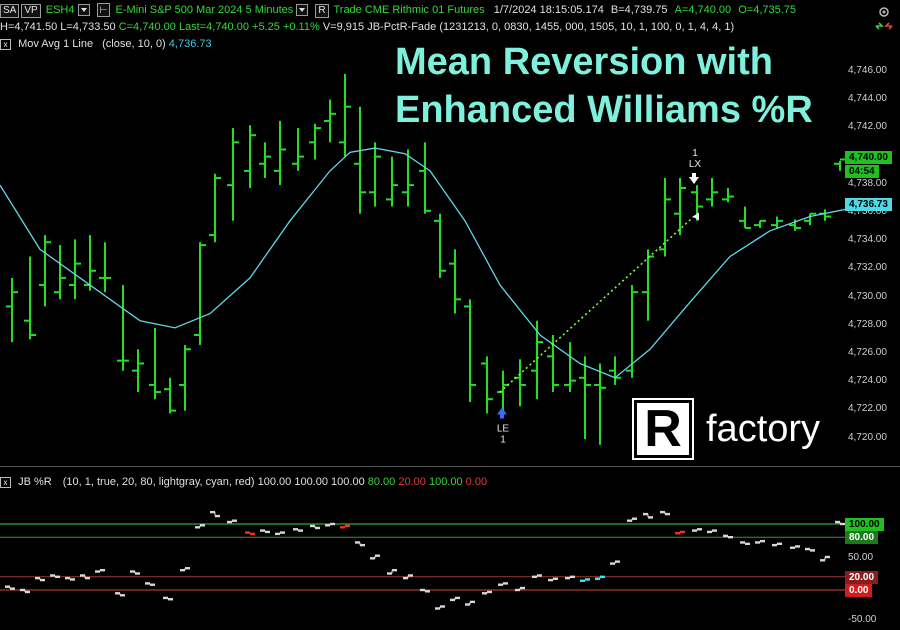 The image size is (900, 630). What do you see at coordinates (867, 70) in the screenshot?
I see `price-tick-label: 4,746.00` at bounding box center [867, 70].